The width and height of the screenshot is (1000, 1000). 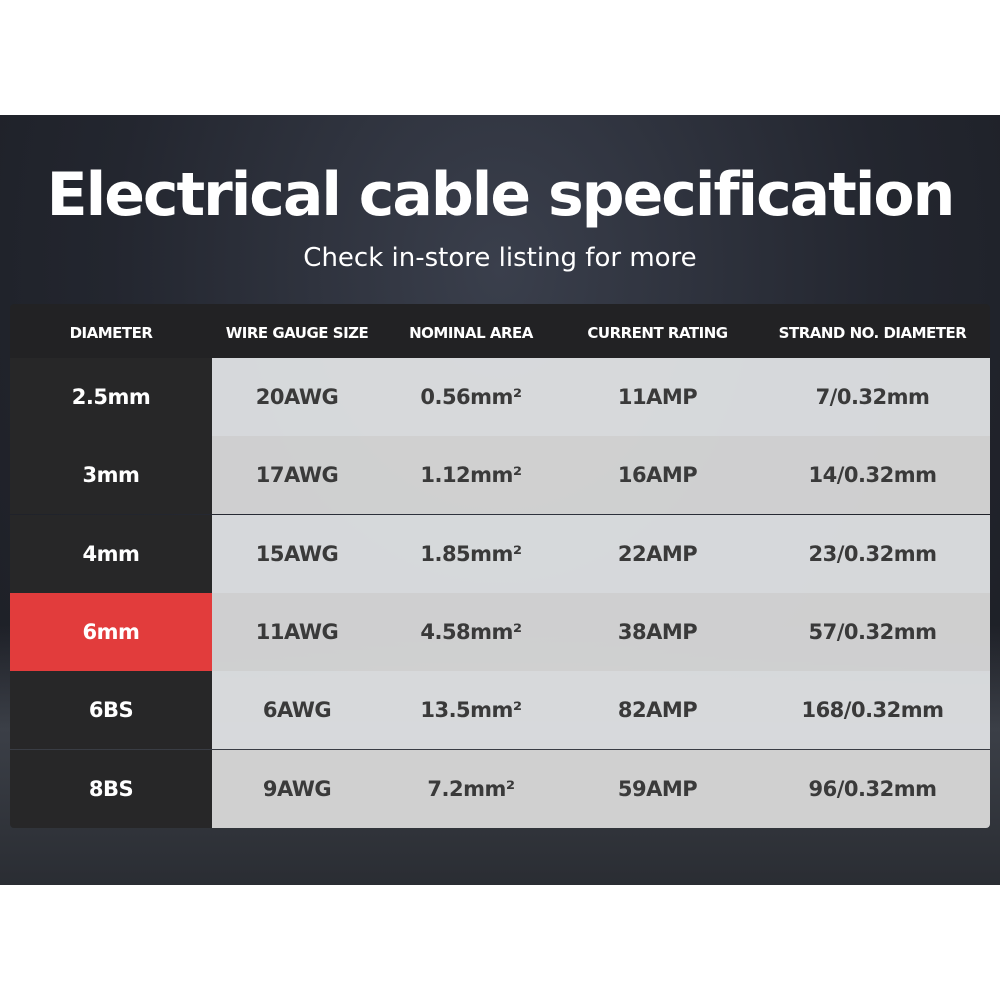 What do you see at coordinates (657, 333) in the screenshot?
I see `header-current-rating: CURRENT RATING` at bounding box center [657, 333].